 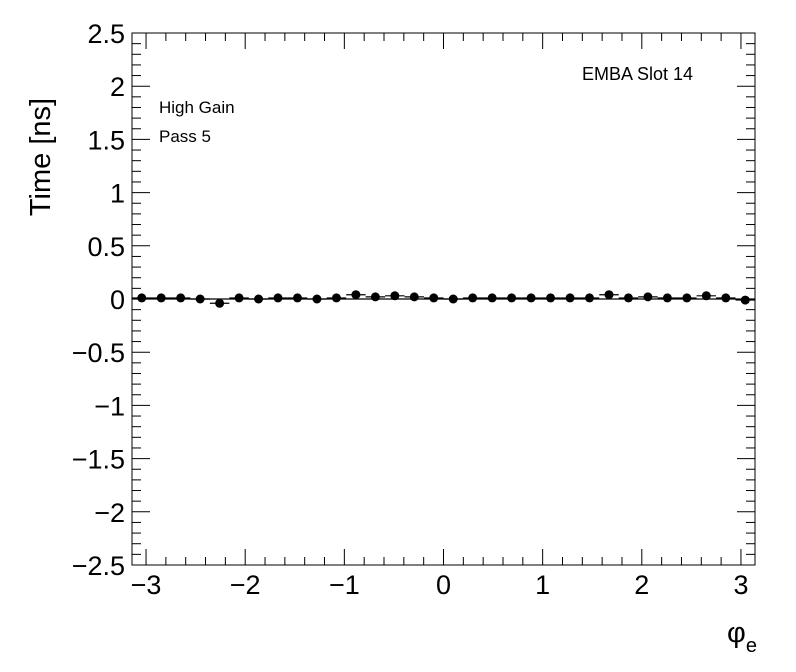 What do you see at coordinates (443, 585) in the screenshot?
I see `x-tick-label: 0` at bounding box center [443, 585].